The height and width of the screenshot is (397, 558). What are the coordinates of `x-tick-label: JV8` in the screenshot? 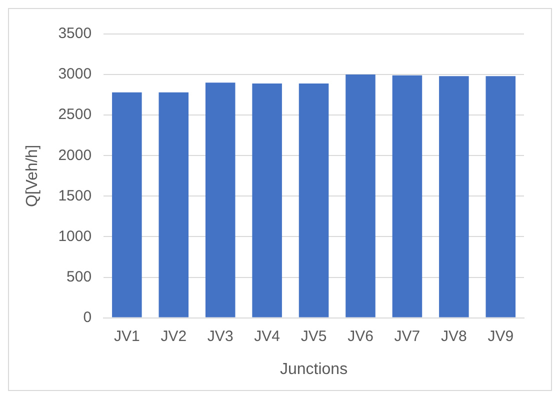 It's located at (454, 336).